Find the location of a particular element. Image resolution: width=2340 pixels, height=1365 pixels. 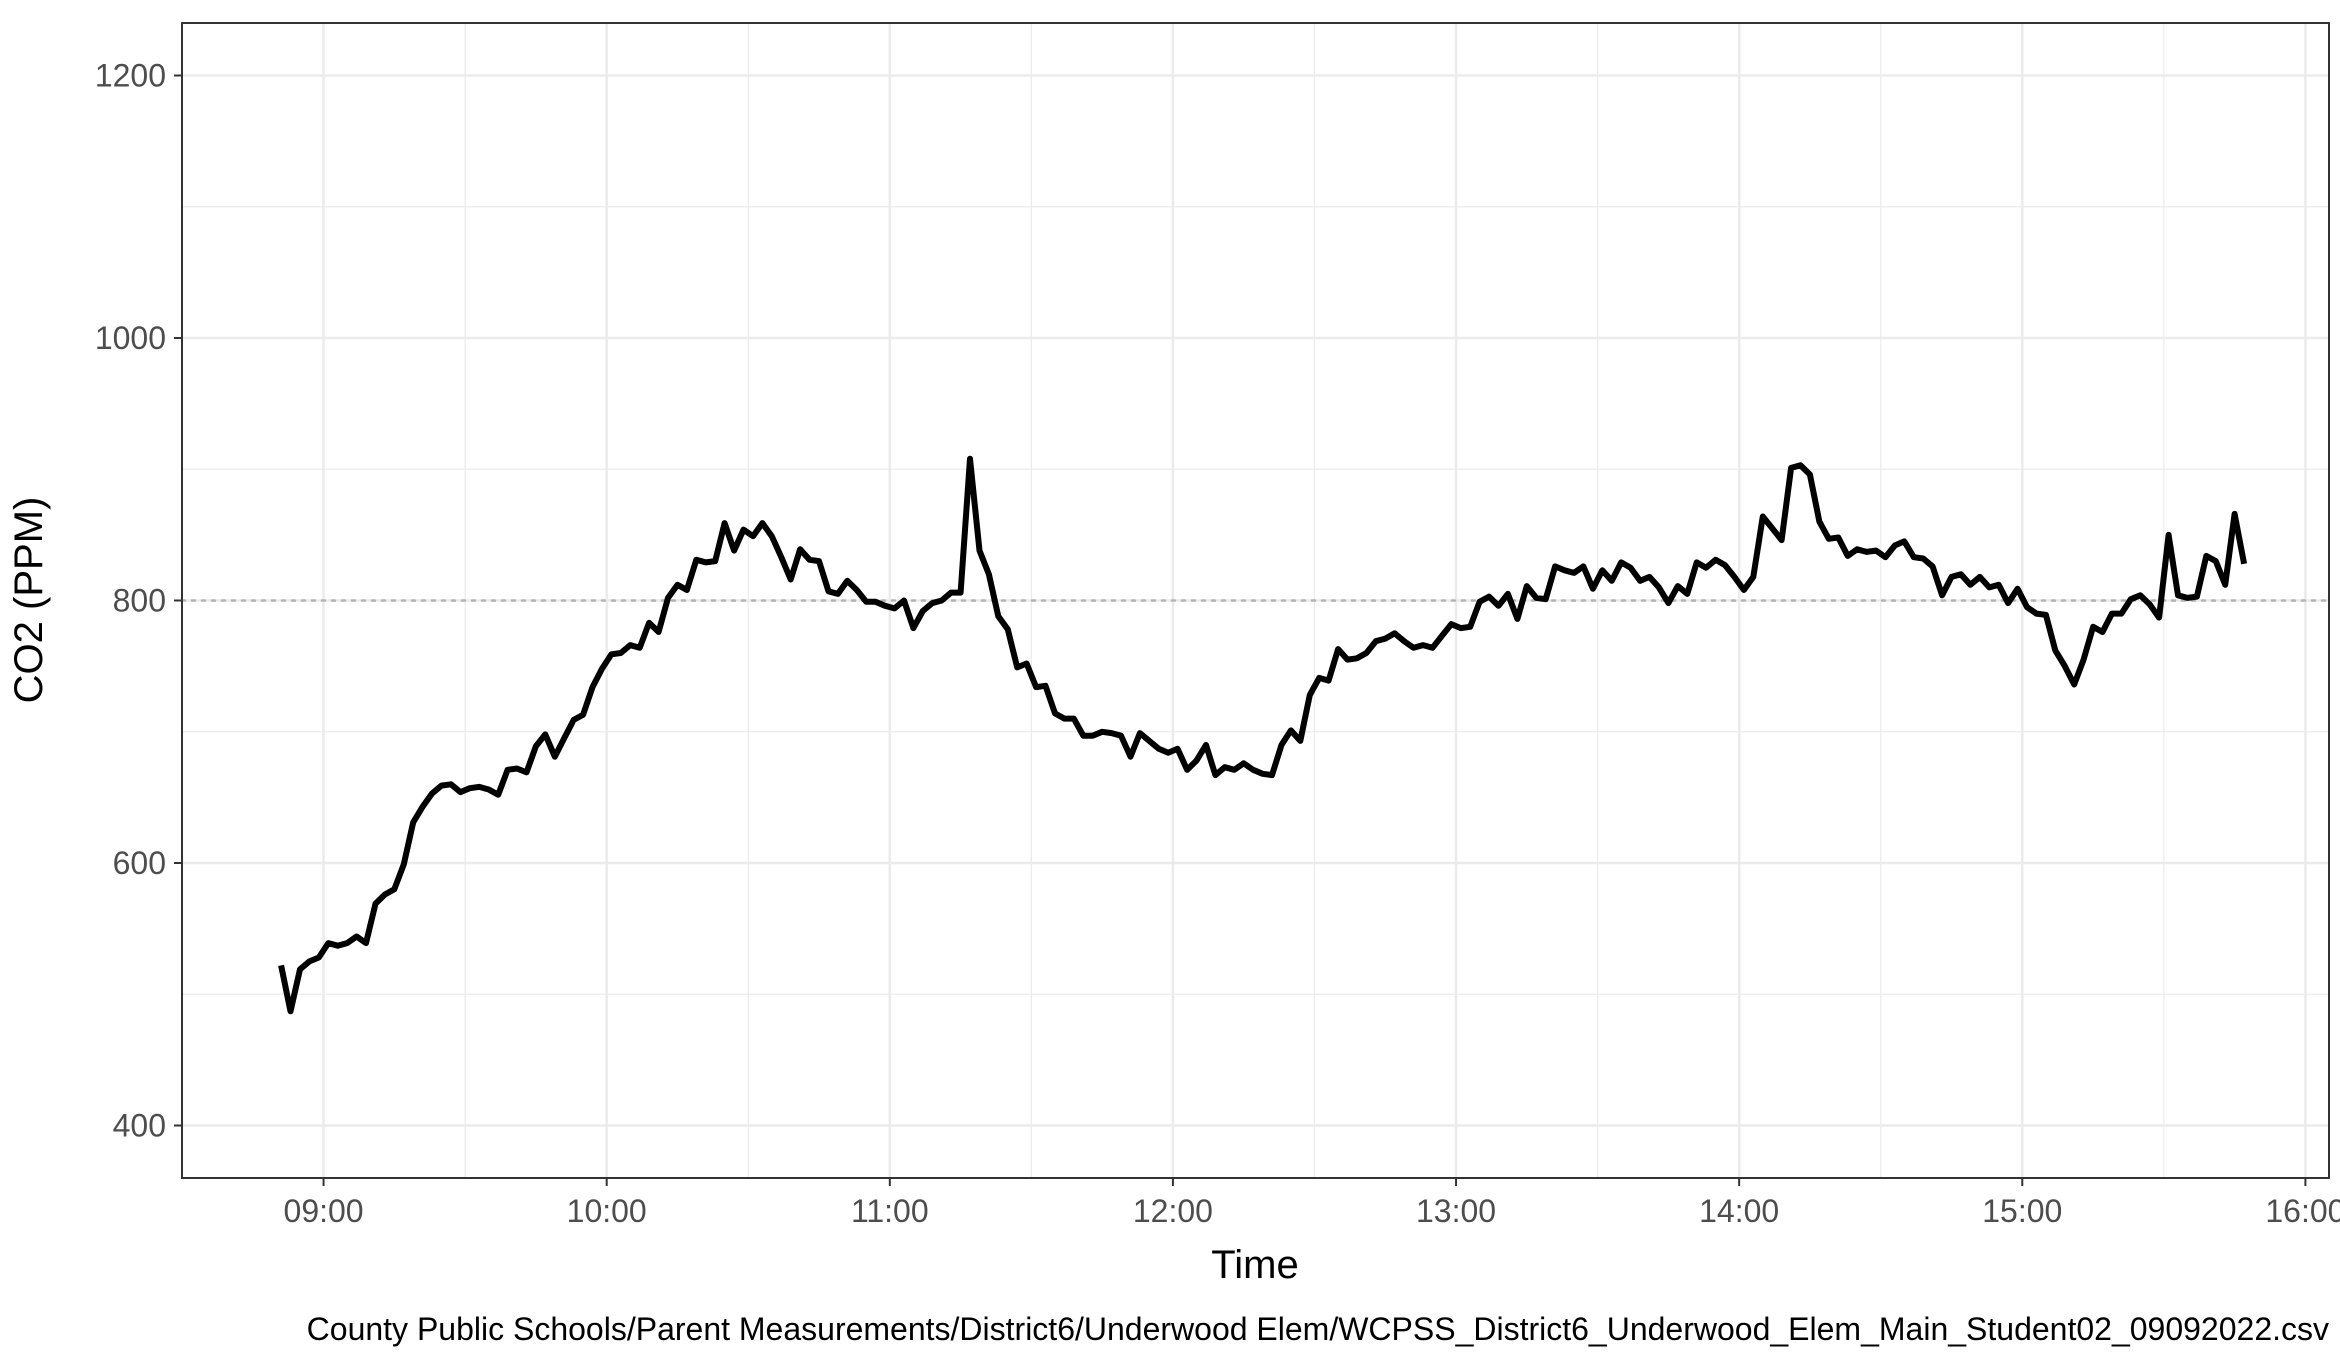

x-tick-label: 13:00 is located at coordinates (1456, 1211).